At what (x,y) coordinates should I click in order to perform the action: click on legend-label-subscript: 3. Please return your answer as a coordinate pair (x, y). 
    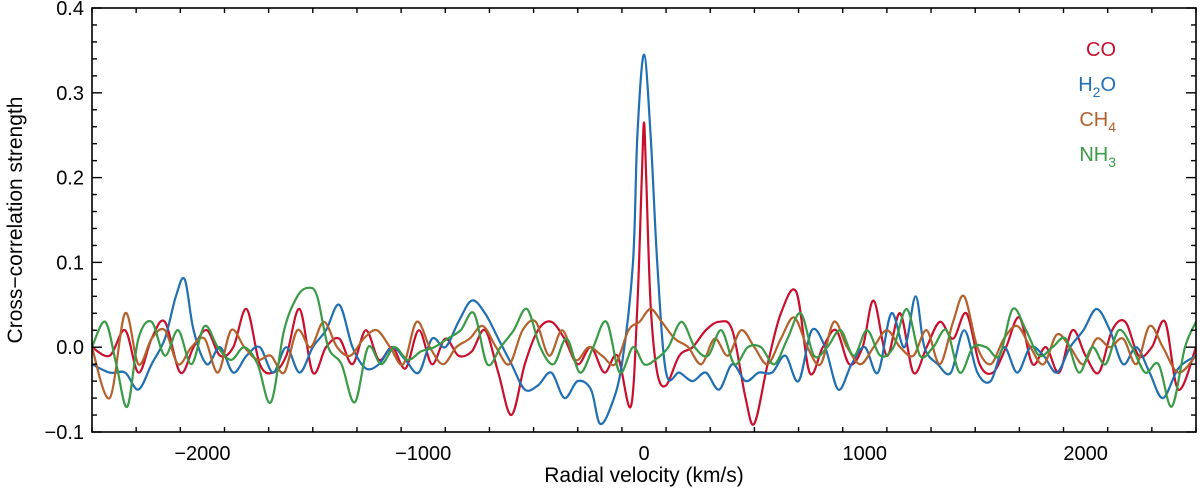
    Looking at the image, I should click on (1112, 162).